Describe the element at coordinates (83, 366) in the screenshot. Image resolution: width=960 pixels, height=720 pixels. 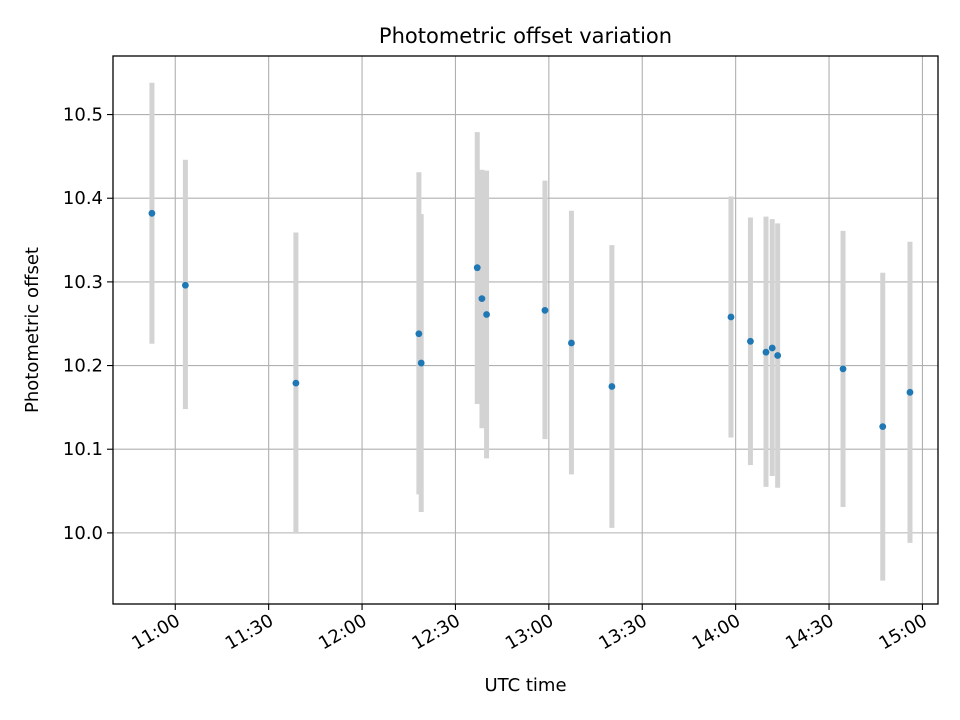
I see `y-tick-label: 10.2` at that location.